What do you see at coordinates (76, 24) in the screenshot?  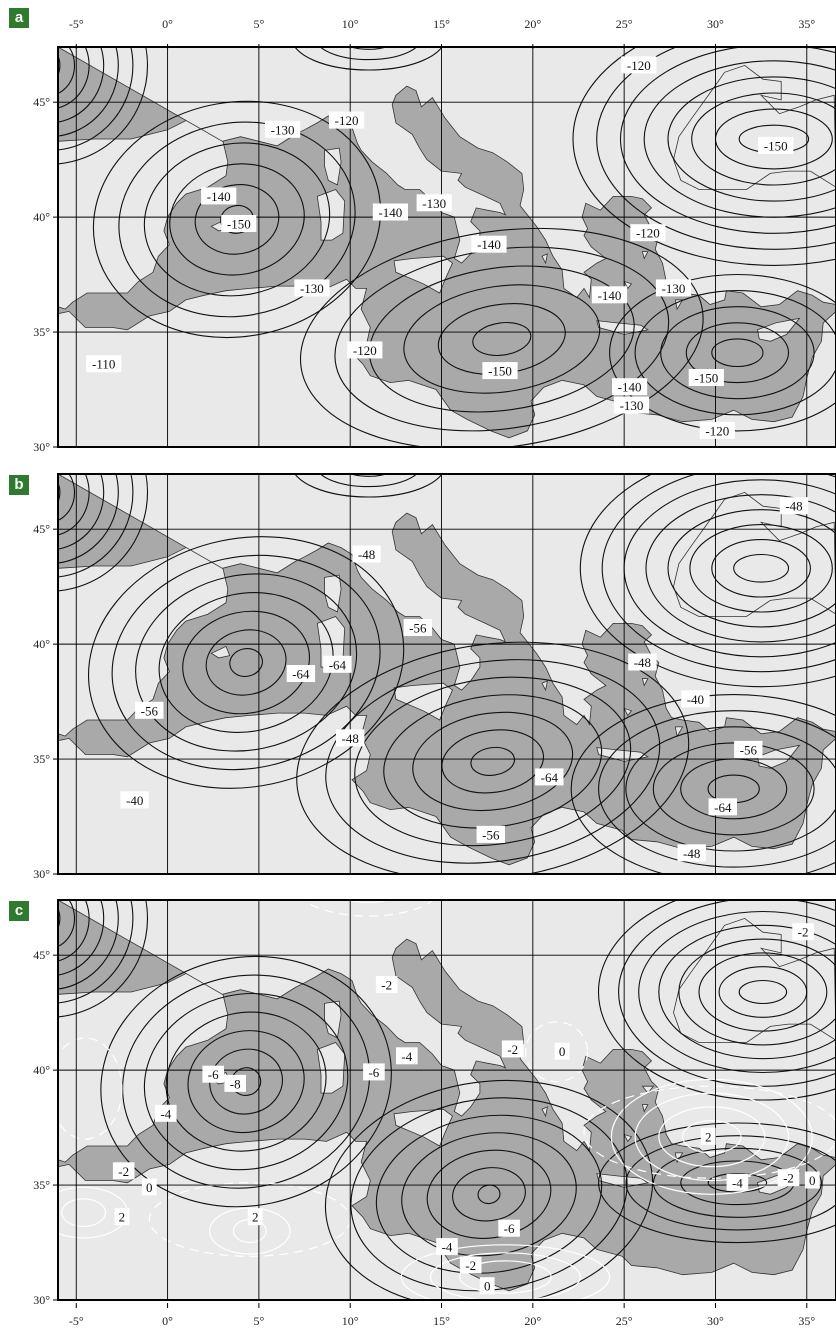 I see `lon-tick-label: -5°` at bounding box center [76, 24].